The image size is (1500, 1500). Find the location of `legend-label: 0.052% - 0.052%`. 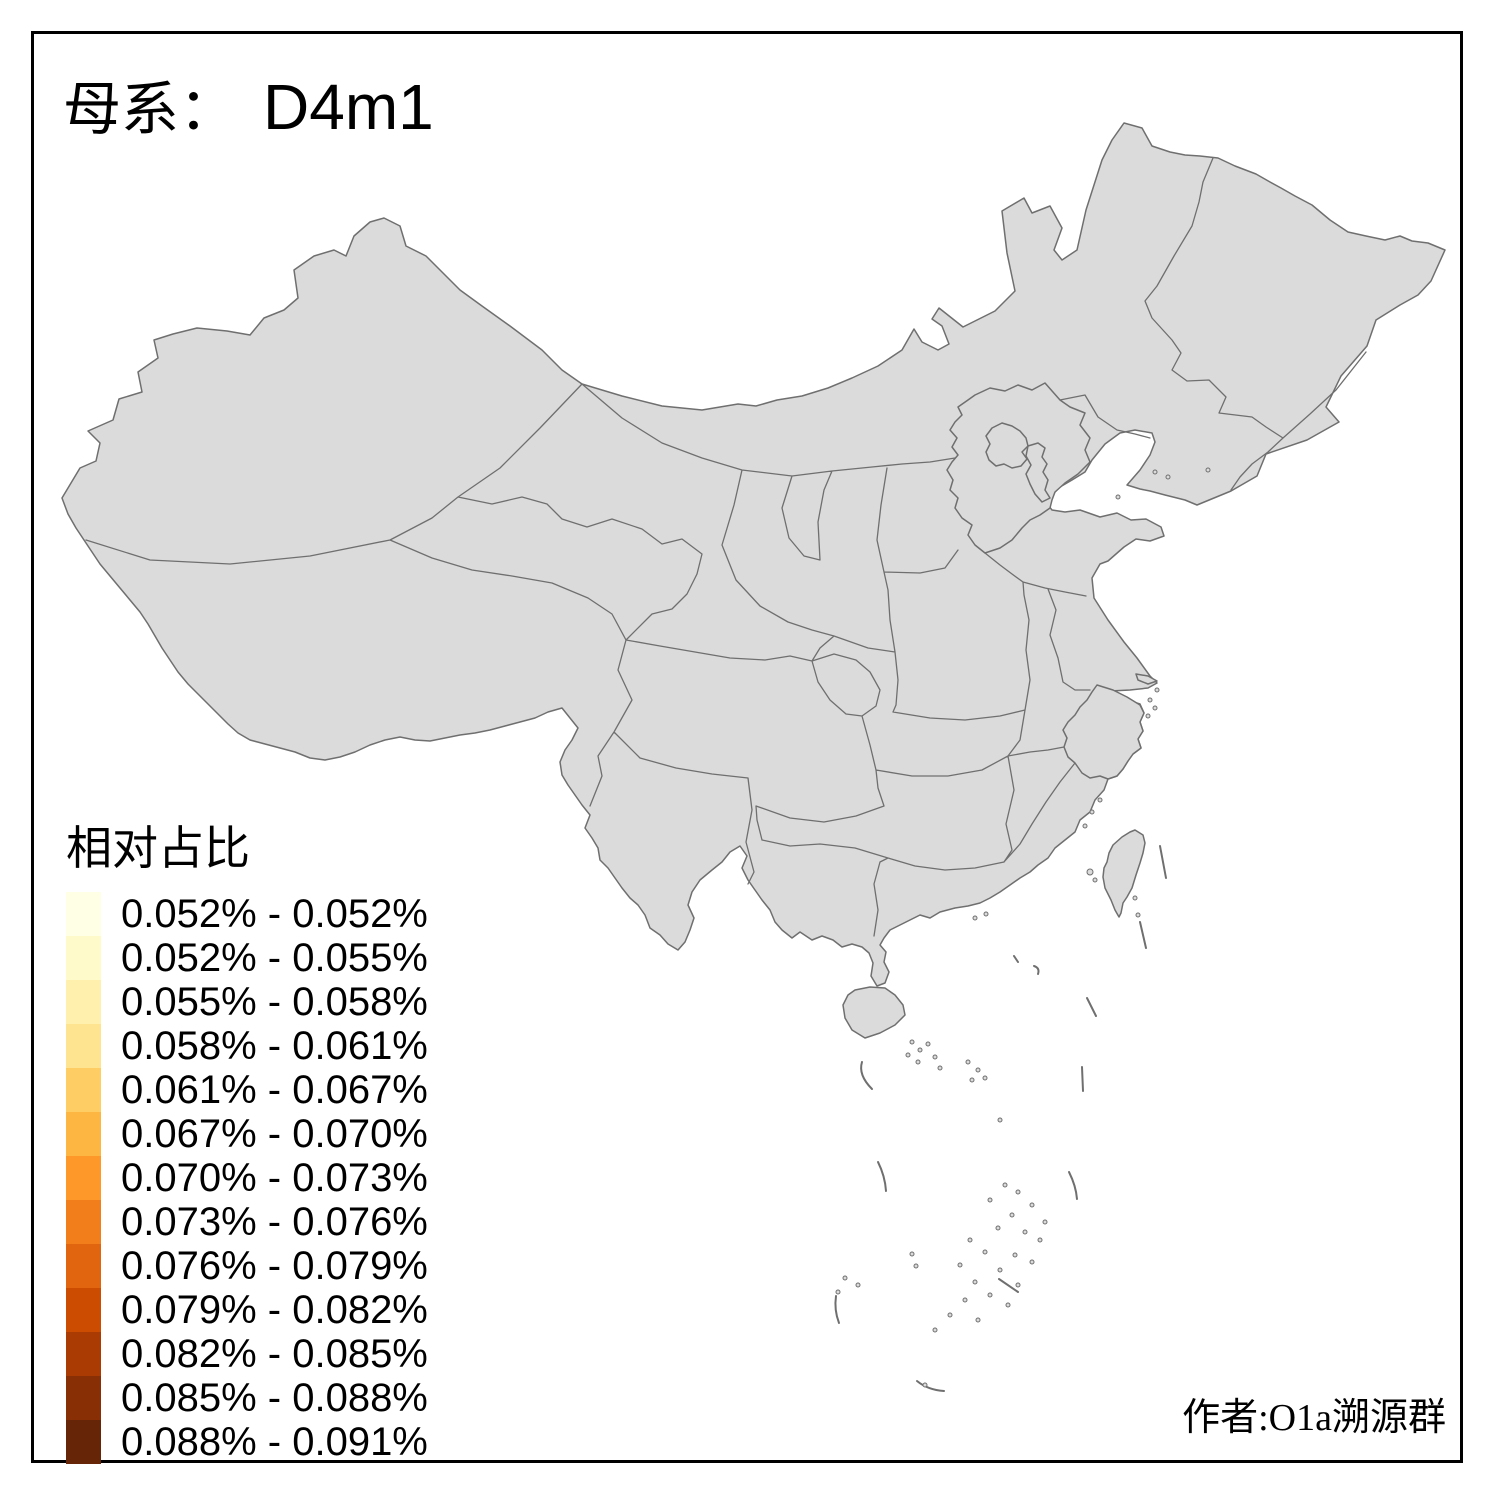

legend-label: 0.052% - 0.052% is located at coordinates (274, 914).